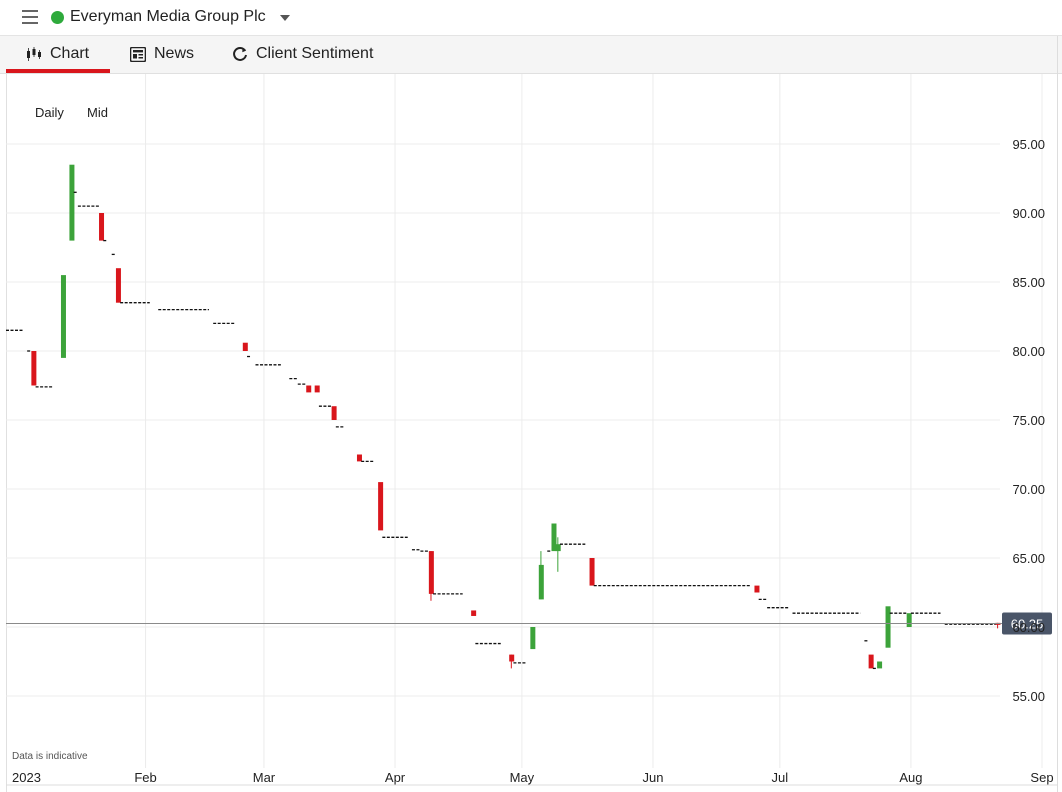 The width and height of the screenshot is (1062, 792). What do you see at coordinates (1028, 558) in the screenshot?
I see `y-tick-label: 65.00` at bounding box center [1028, 558].